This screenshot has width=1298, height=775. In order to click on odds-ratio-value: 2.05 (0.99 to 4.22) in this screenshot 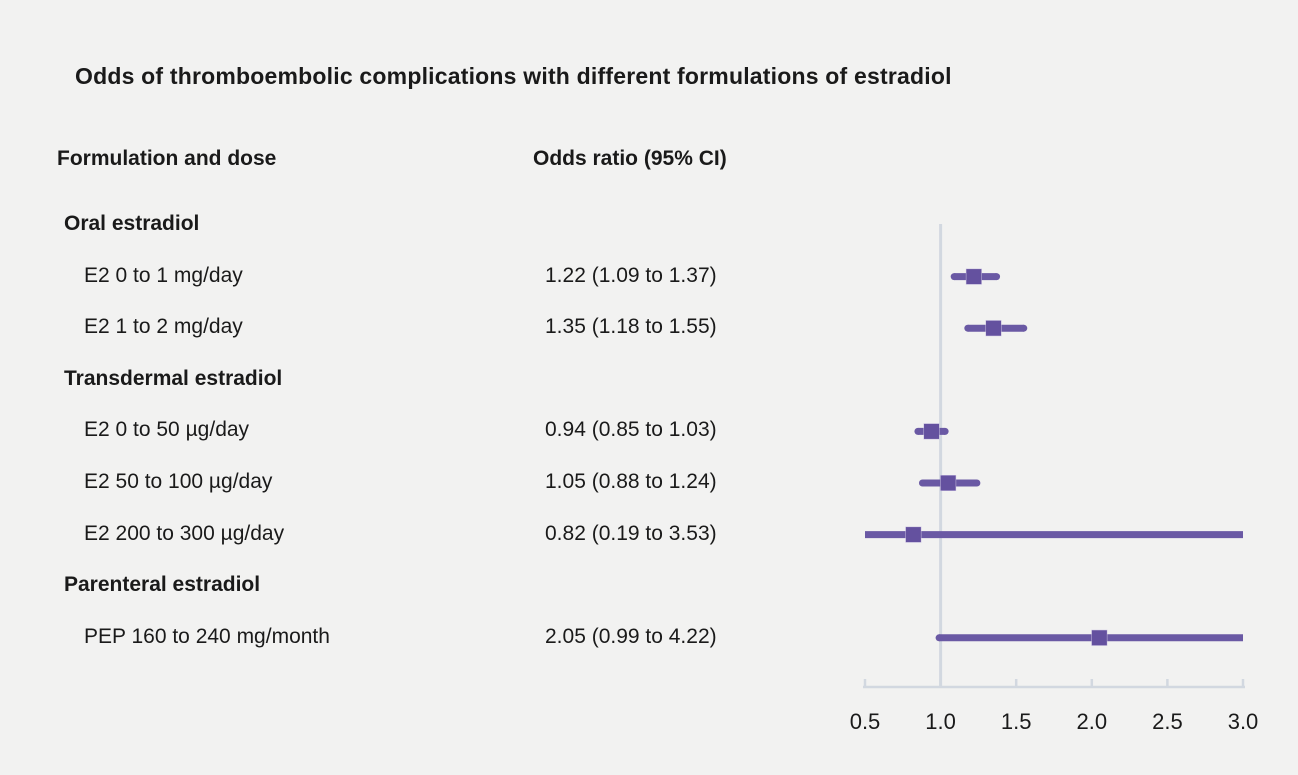, I will do `click(631, 636)`.